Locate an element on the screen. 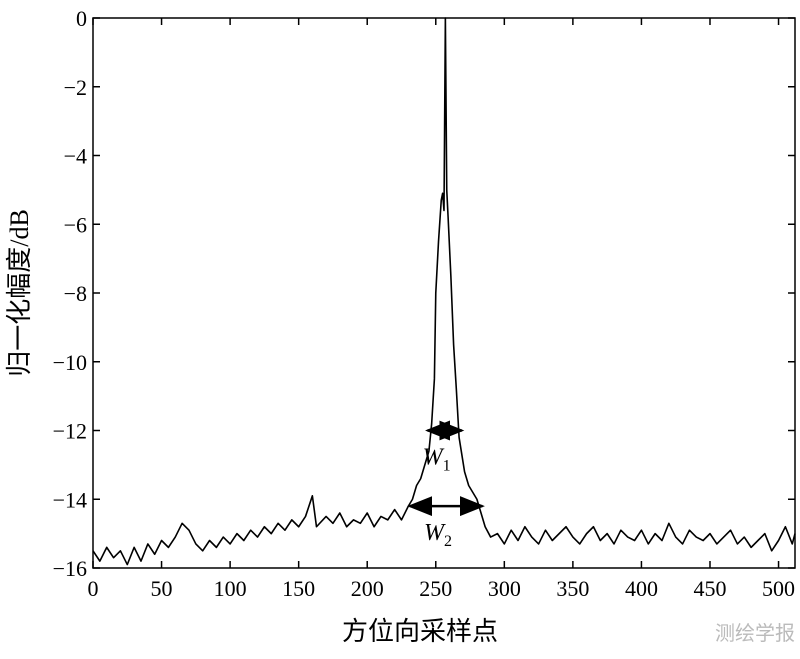 This screenshot has width=800, height=659. x-tick-label: 100 is located at coordinates (230, 588).